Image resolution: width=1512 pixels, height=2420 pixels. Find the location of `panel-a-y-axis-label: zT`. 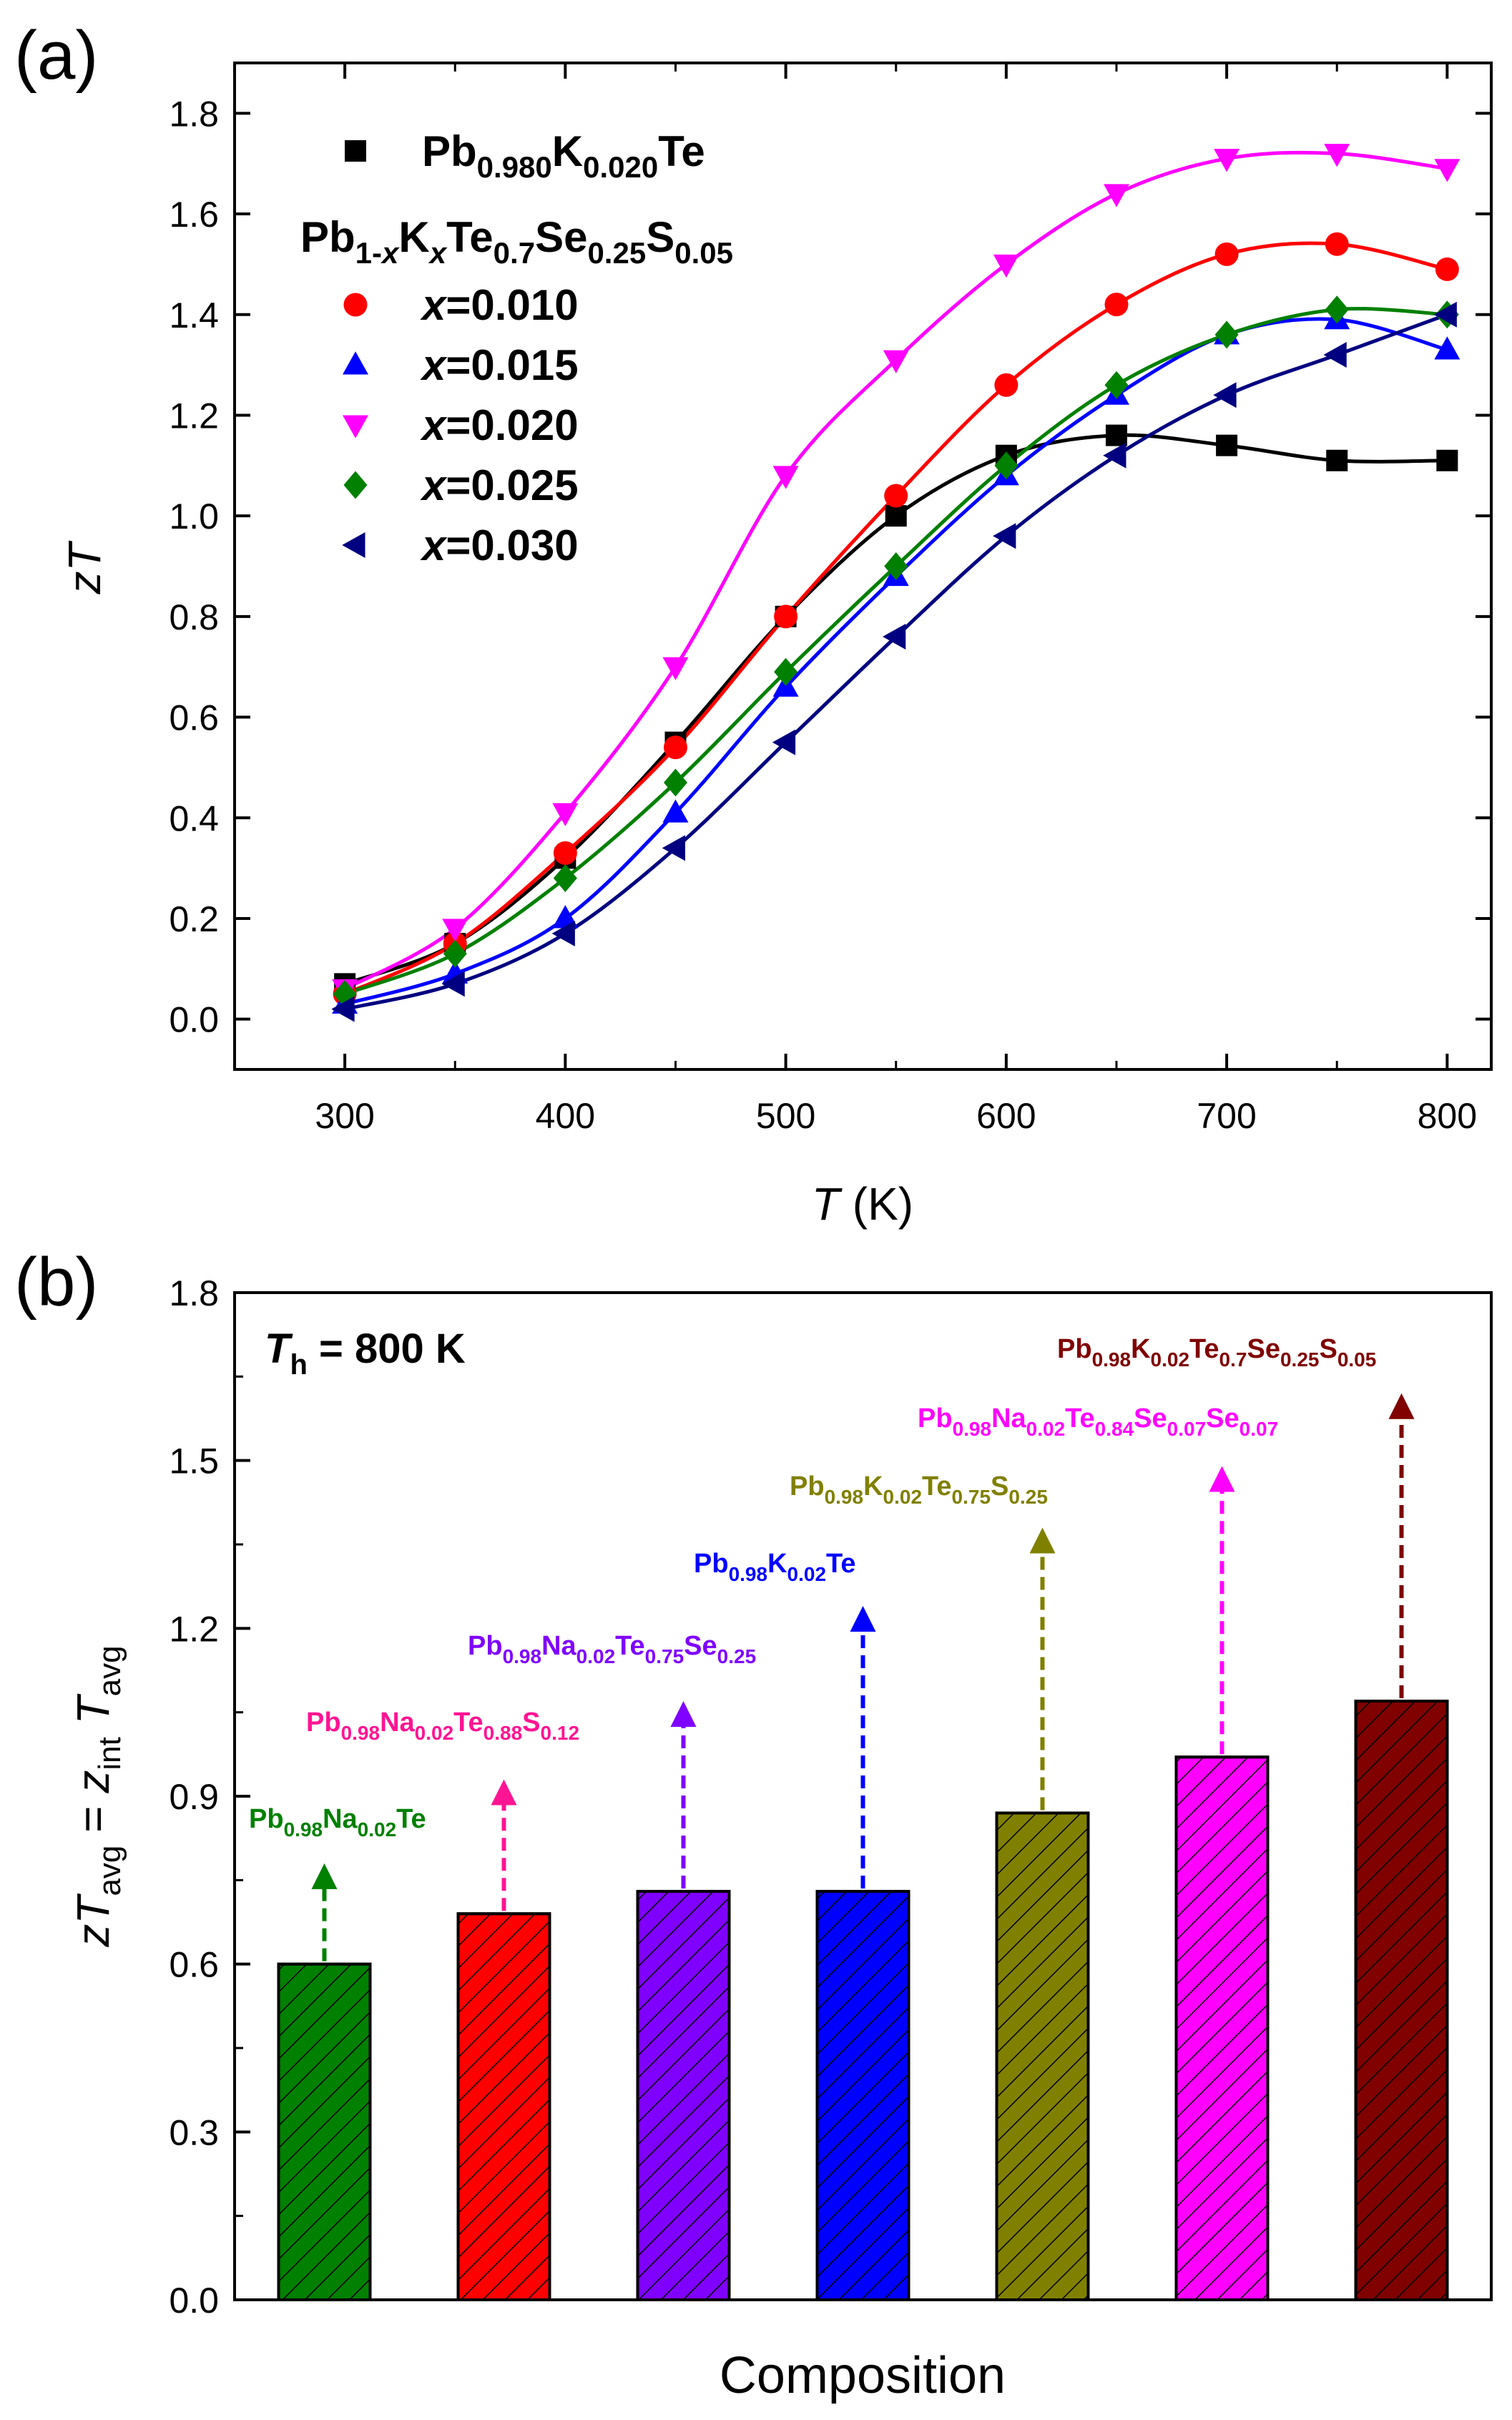

panel-a-y-axis-label: zT is located at coordinates (84, 568).